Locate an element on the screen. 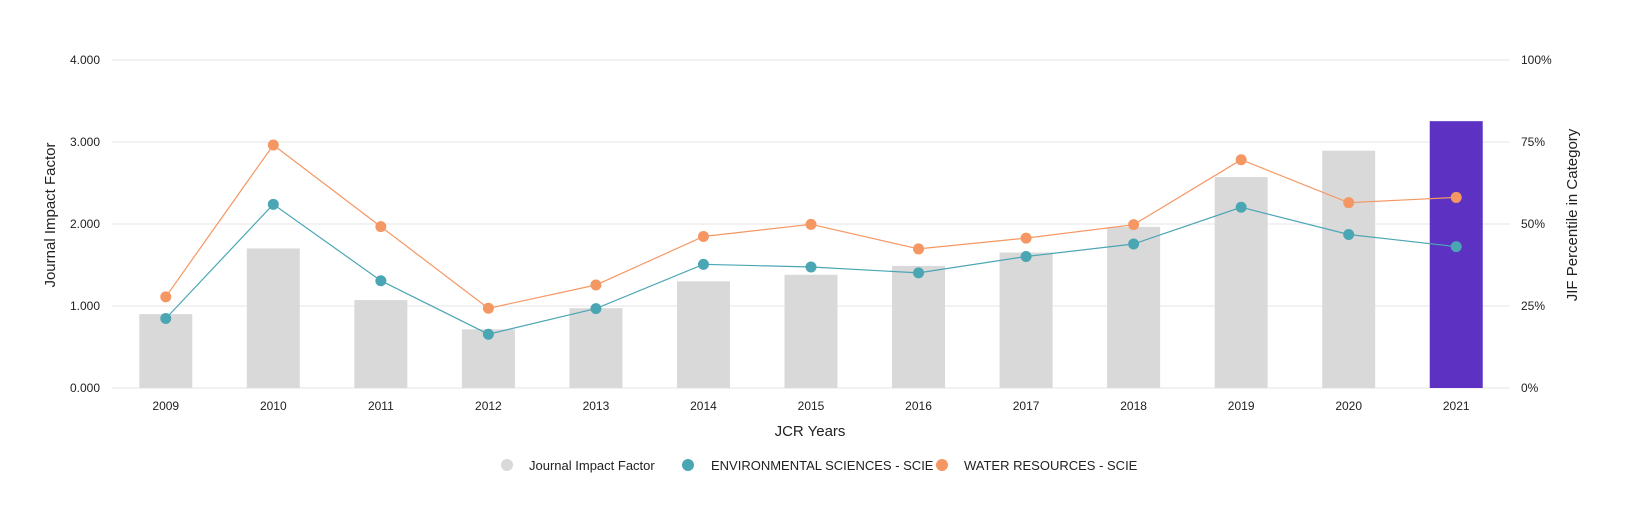 The width and height of the screenshot is (1631, 505). y-tick-label-left: 2.000 is located at coordinates (85, 224).